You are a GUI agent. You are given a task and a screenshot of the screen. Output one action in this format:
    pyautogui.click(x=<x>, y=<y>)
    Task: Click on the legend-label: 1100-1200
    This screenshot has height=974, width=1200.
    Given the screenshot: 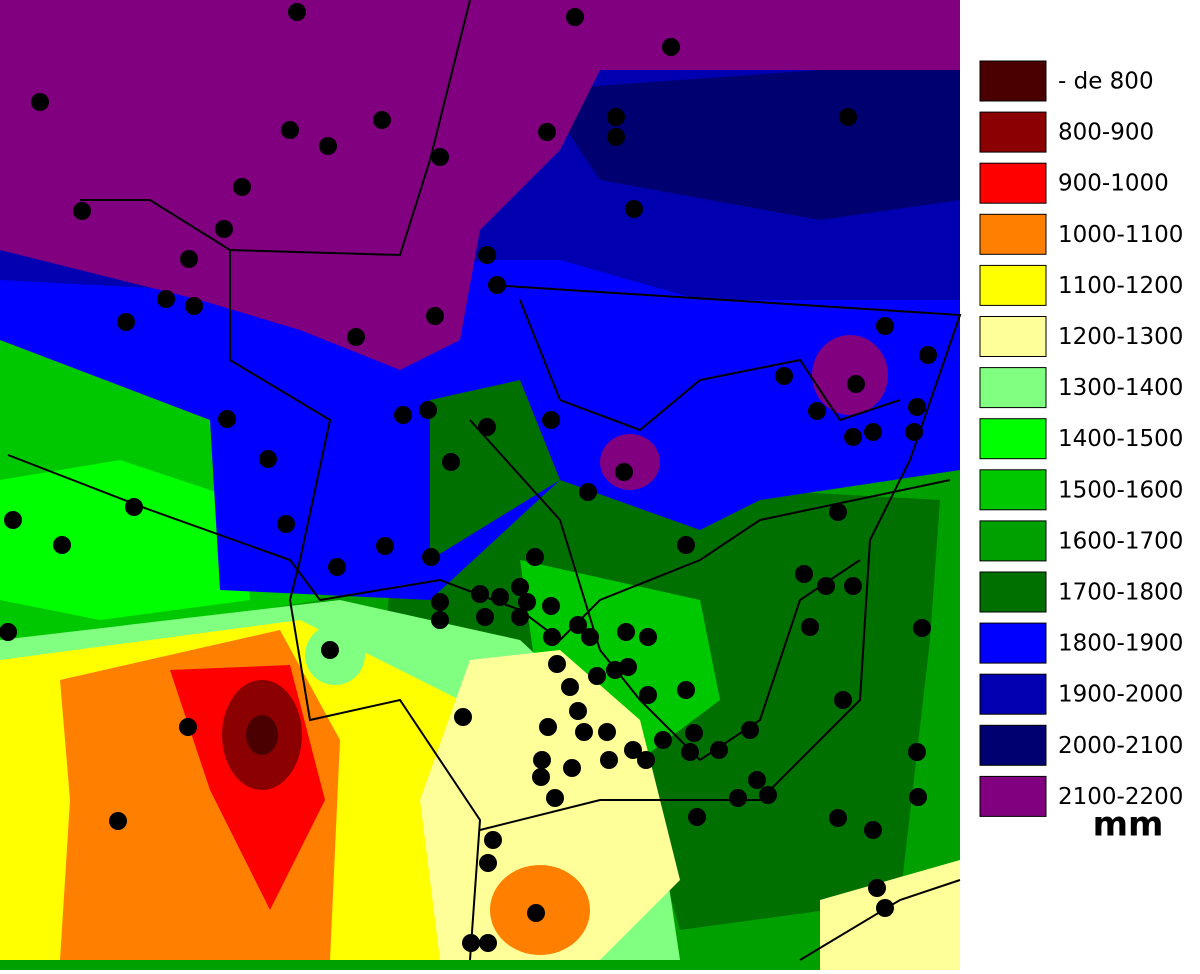 What is the action you would take?
    pyautogui.click(x=1120, y=286)
    